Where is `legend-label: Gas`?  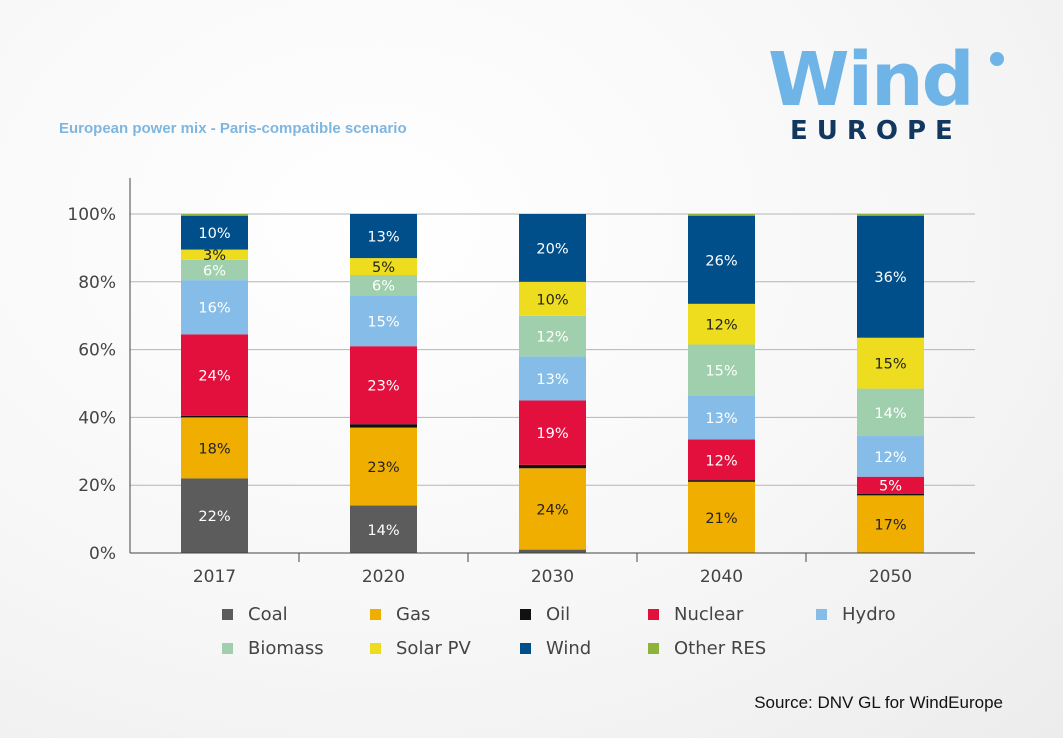
legend-label: Gas is located at coordinates (413, 614).